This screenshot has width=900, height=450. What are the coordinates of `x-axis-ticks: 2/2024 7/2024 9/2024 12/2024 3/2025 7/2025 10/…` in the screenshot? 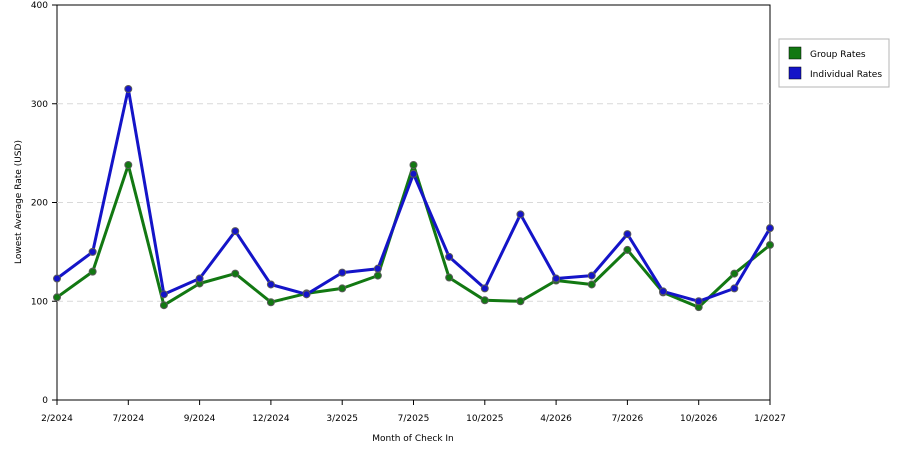 It's located at (413, 412).